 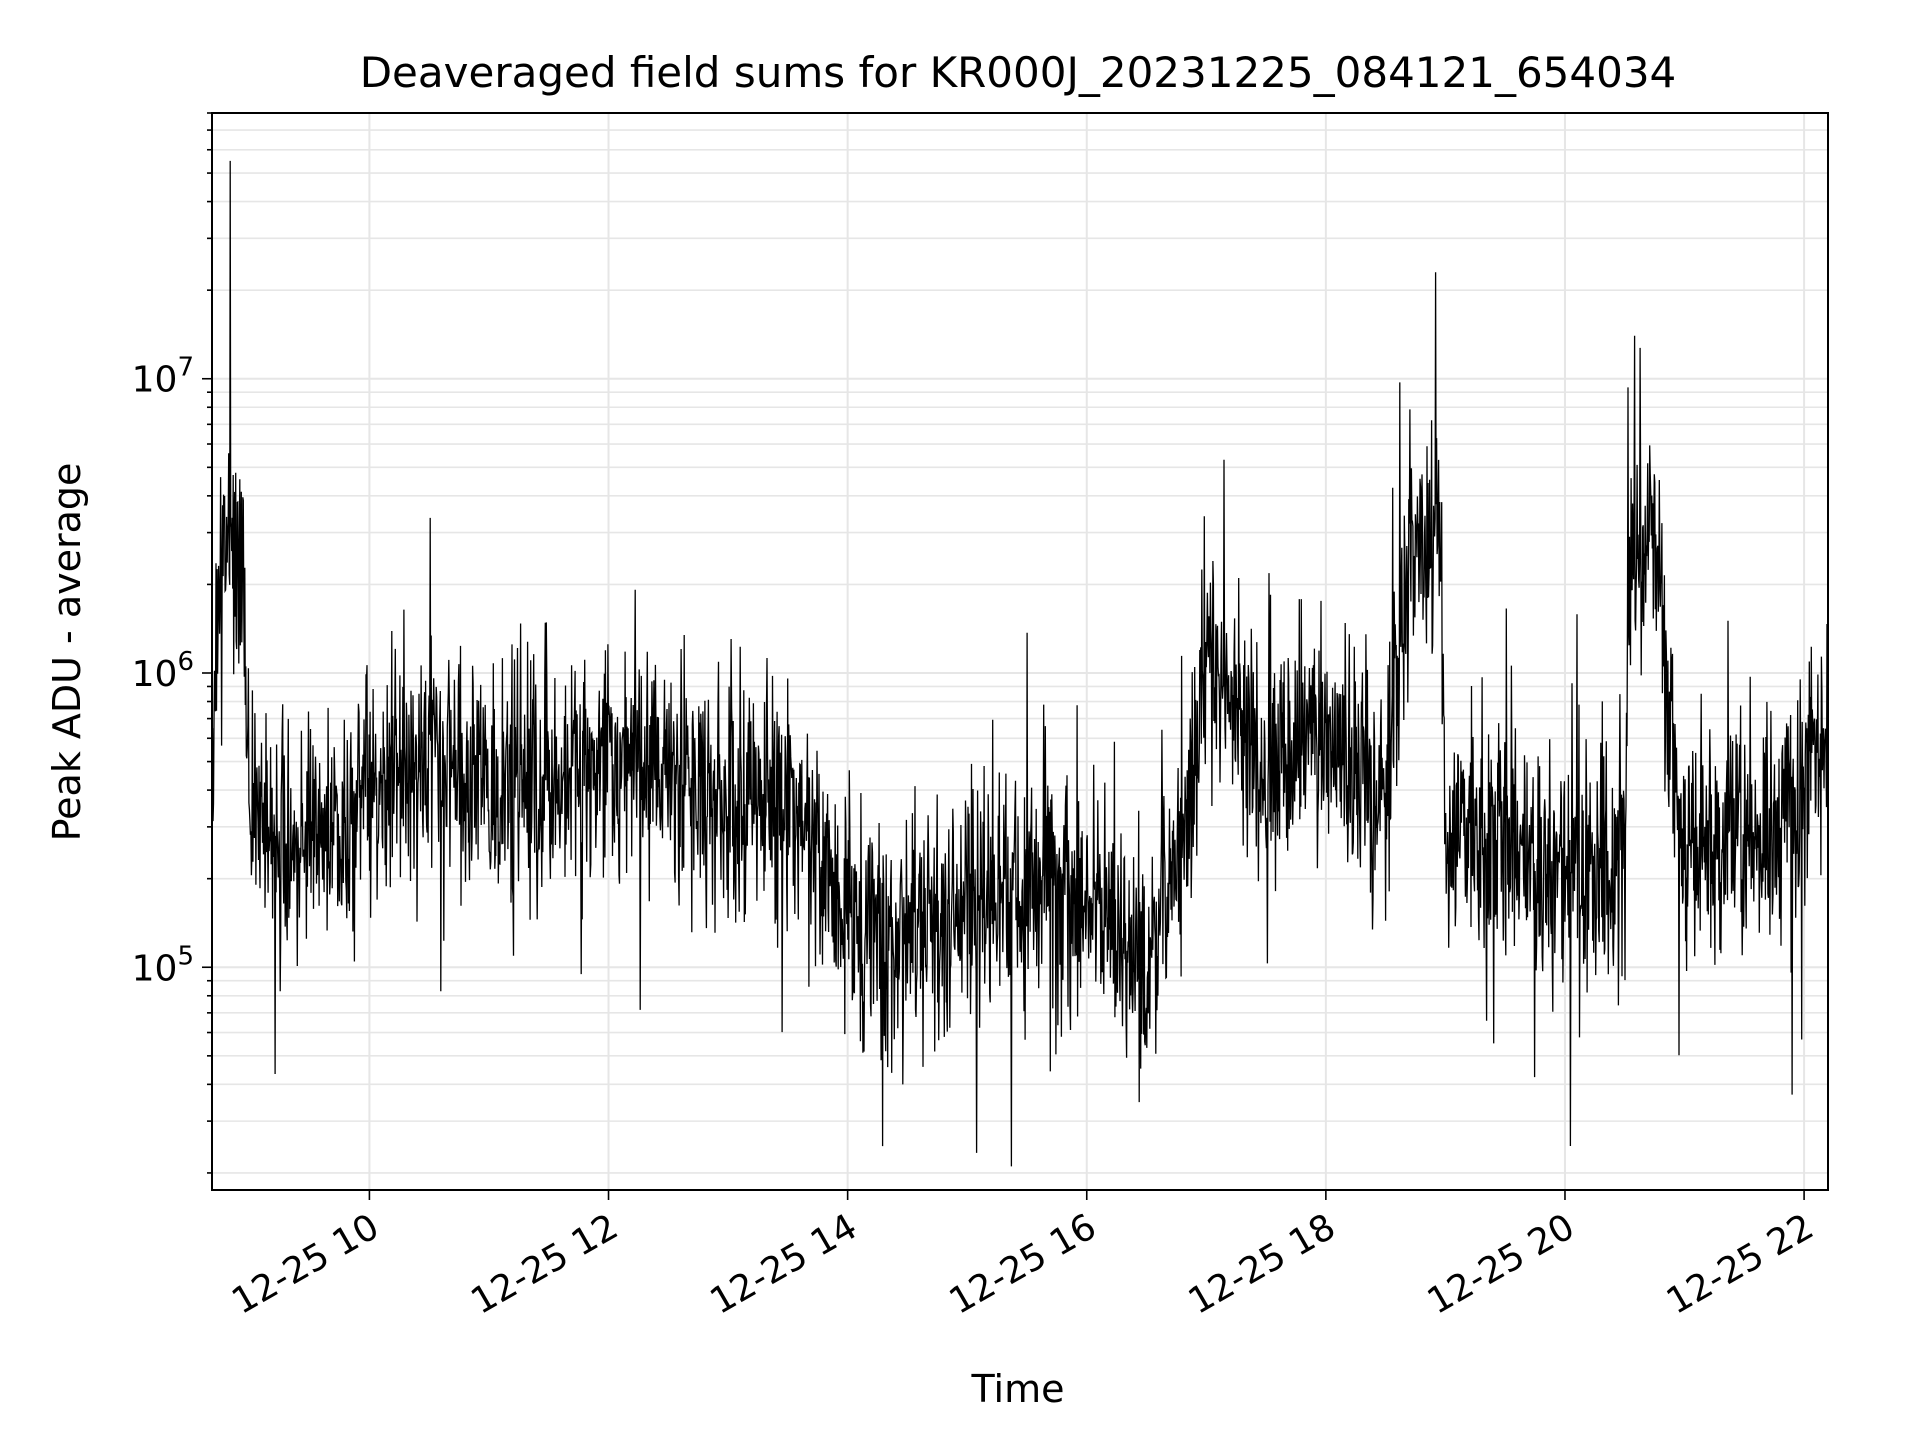 I want to click on x-tick-label: 12-25 16, so click(x=1023, y=1264).